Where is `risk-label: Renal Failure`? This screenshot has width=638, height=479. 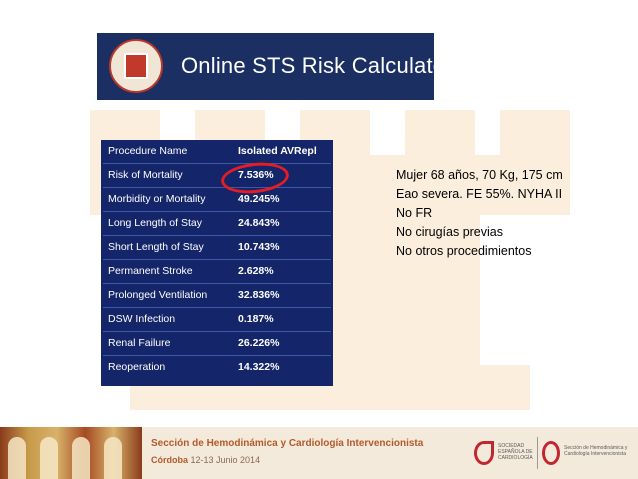
risk-label: Renal Failure is located at coordinates (139, 343).